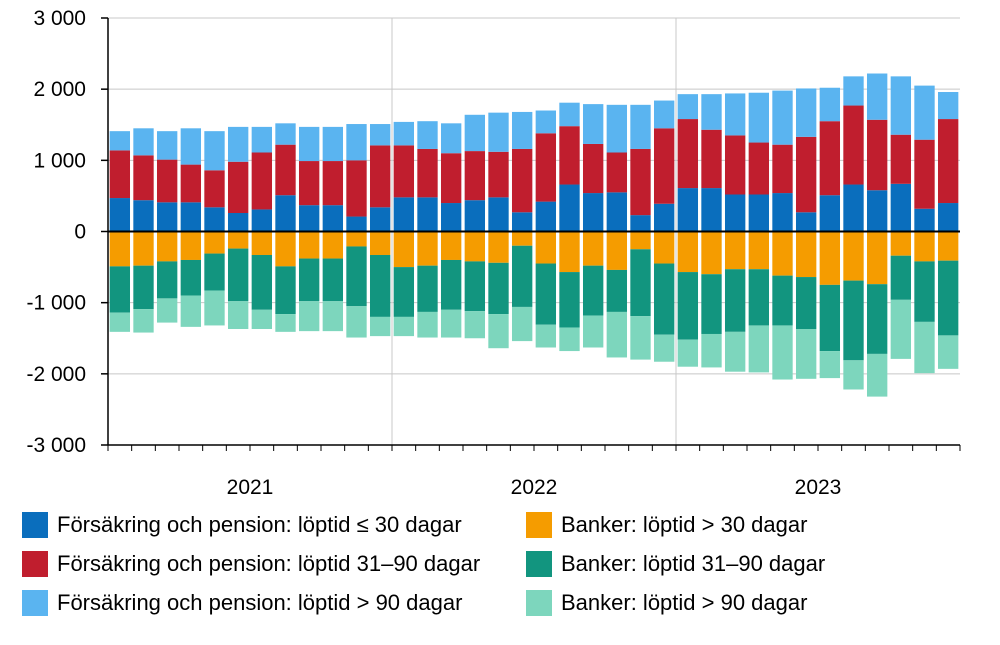 Image resolution: width=1000 pixels, height=645 pixels. What do you see at coordinates (818, 487) in the screenshot?
I see `x-year-label: 2023` at bounding box center [818, 487].